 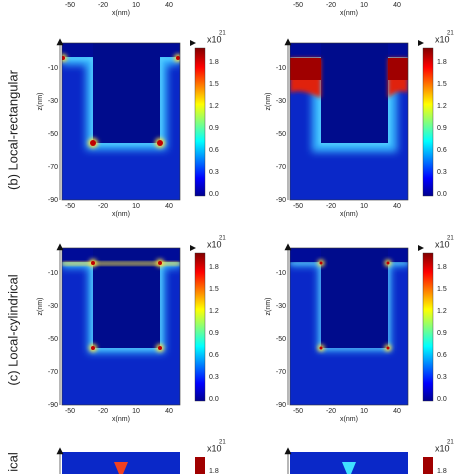 What do you see at coordinates (121, 263) in the screenshot?
I see `surface-line` at bounding box center [121, 263].